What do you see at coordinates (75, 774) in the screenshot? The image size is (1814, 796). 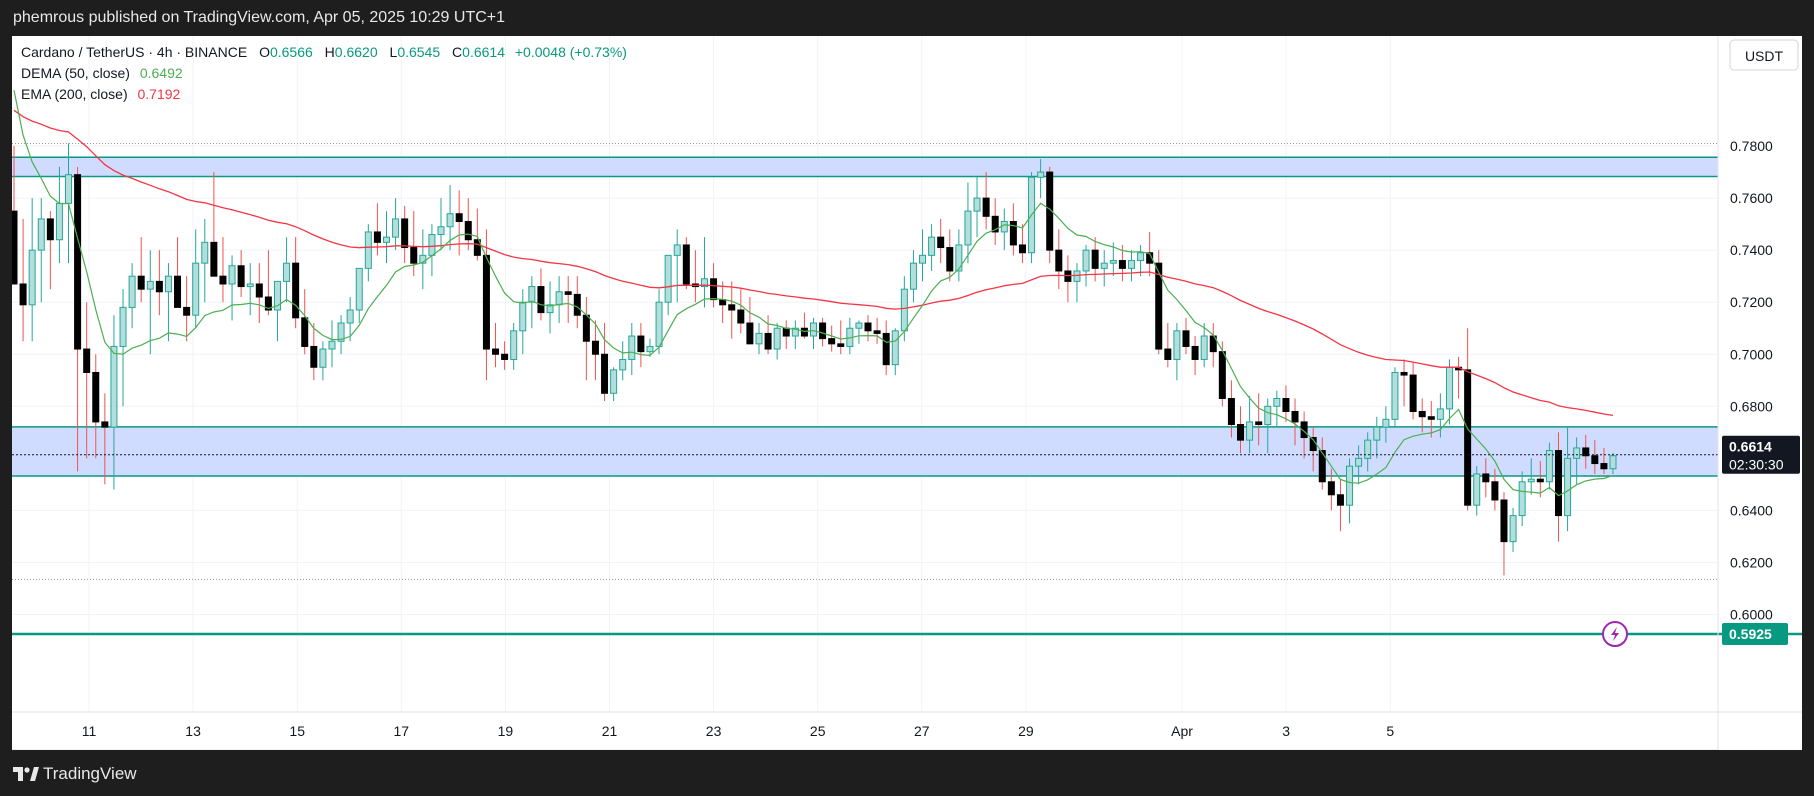 I see `tradingview-logo: TradingView` at bounding box center [75, 774].